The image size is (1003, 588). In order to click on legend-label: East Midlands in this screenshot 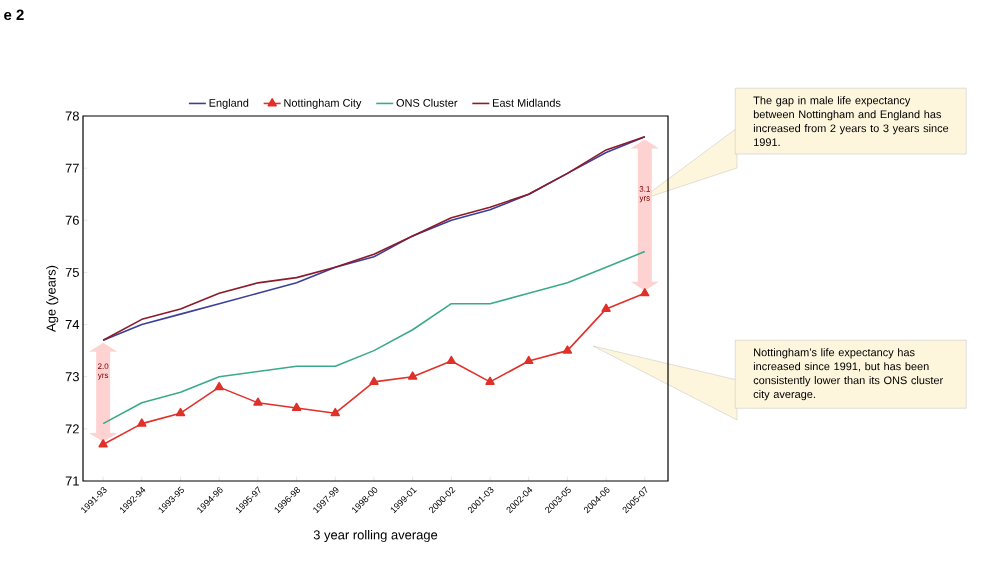, I will do `click(527, 102)`.